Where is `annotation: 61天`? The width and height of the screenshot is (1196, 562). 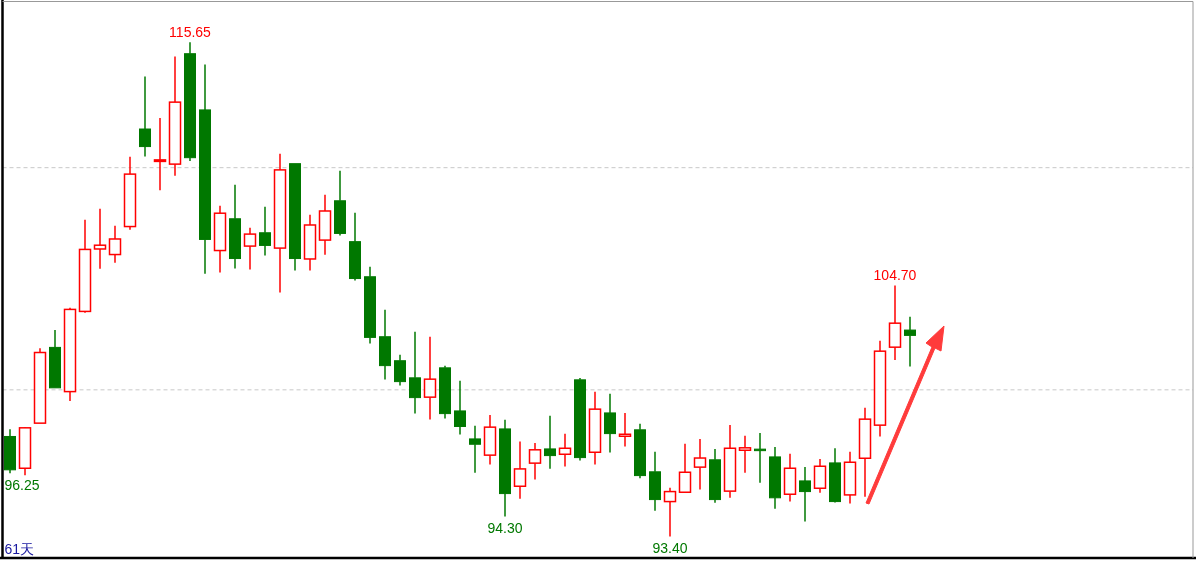
annotation: 61天 is located at coordinates (19, 549).